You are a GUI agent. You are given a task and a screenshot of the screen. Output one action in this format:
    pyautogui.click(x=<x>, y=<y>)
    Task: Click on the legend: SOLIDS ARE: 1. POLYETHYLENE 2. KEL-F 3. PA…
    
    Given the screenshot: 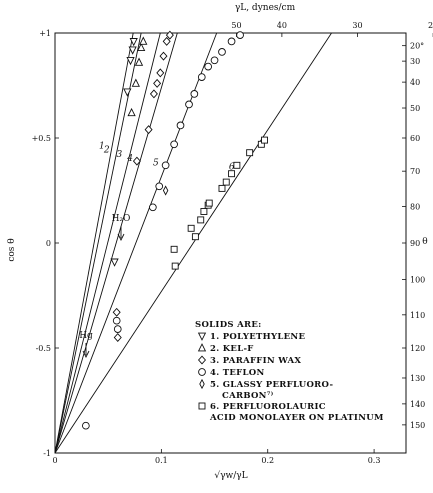 What is the action you would take?
    pyautogui.click(x=289, y=371)
    